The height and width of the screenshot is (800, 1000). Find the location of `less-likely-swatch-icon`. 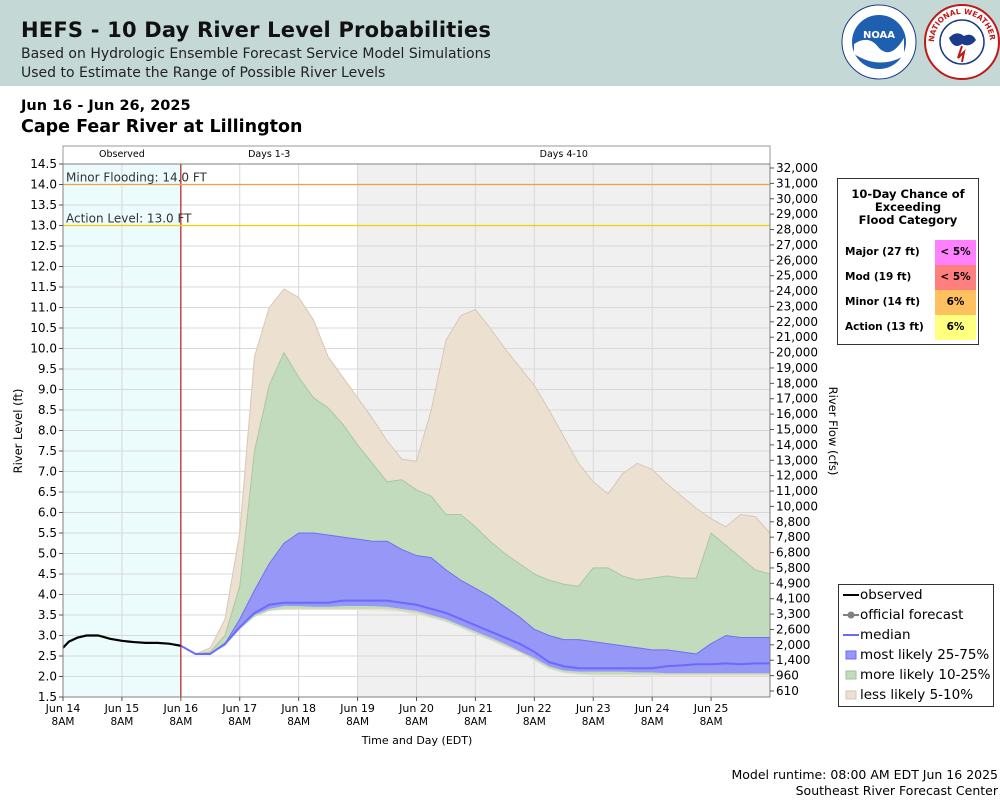

less-likely-swatch-icon is located at coordinates (851, 695).